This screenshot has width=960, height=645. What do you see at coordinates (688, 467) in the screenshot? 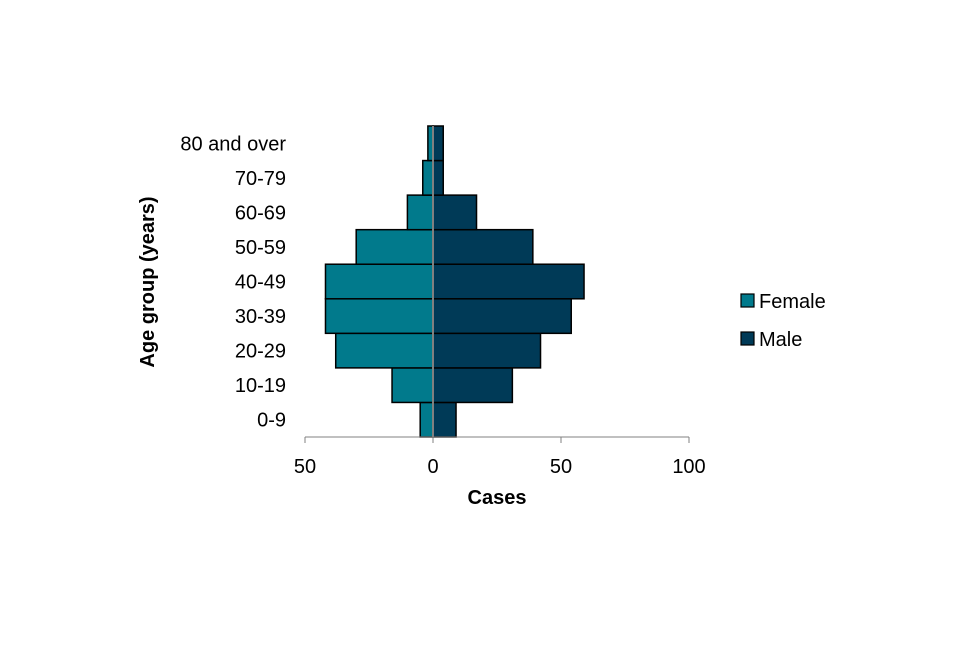
I see `x-tick-label-3: 100` at bounding box center [688, 467].